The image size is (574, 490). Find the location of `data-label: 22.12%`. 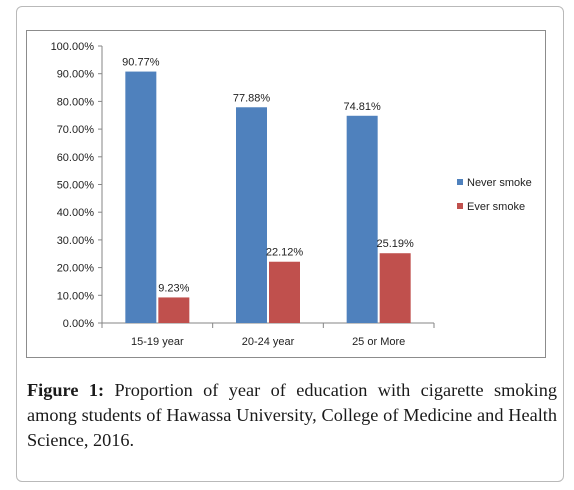

data-label: 22.12% is located at coordinates (285, 253).